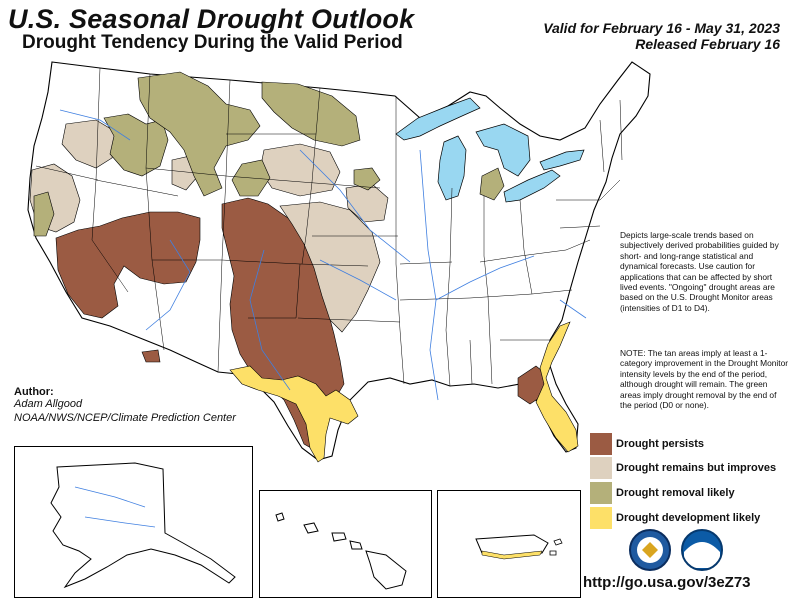 This screenshot has width=792, height=612. I want to click on drought-development-areas, so click(404, 392).